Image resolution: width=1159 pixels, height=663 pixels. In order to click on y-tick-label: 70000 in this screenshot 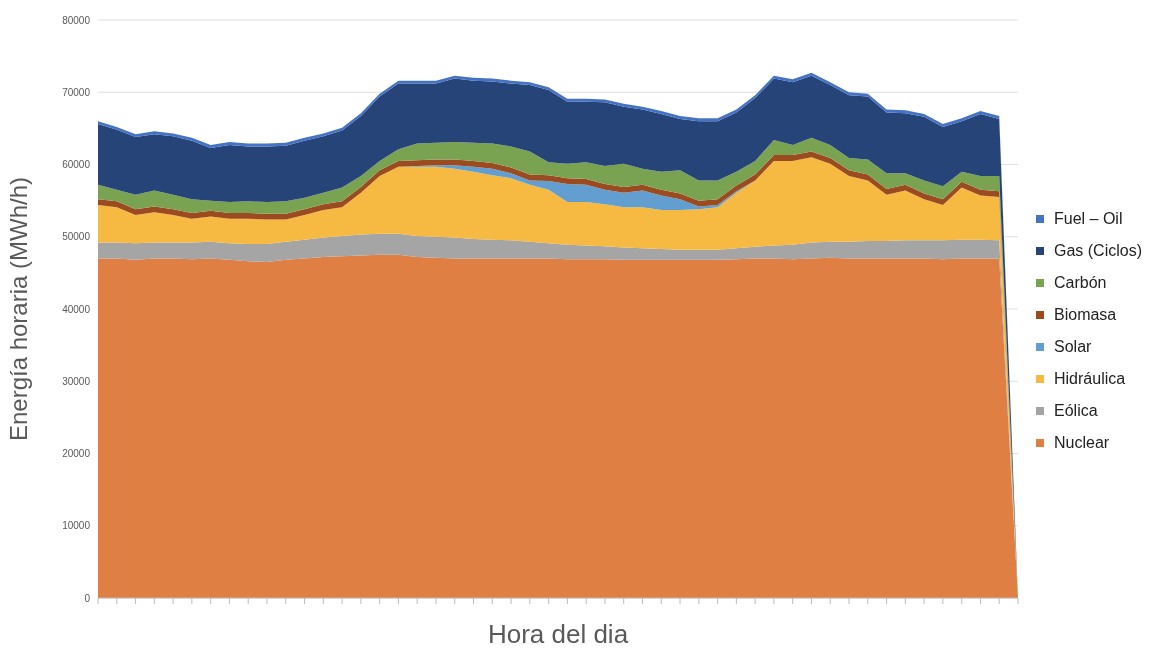, I will do `click(76, 92)`.